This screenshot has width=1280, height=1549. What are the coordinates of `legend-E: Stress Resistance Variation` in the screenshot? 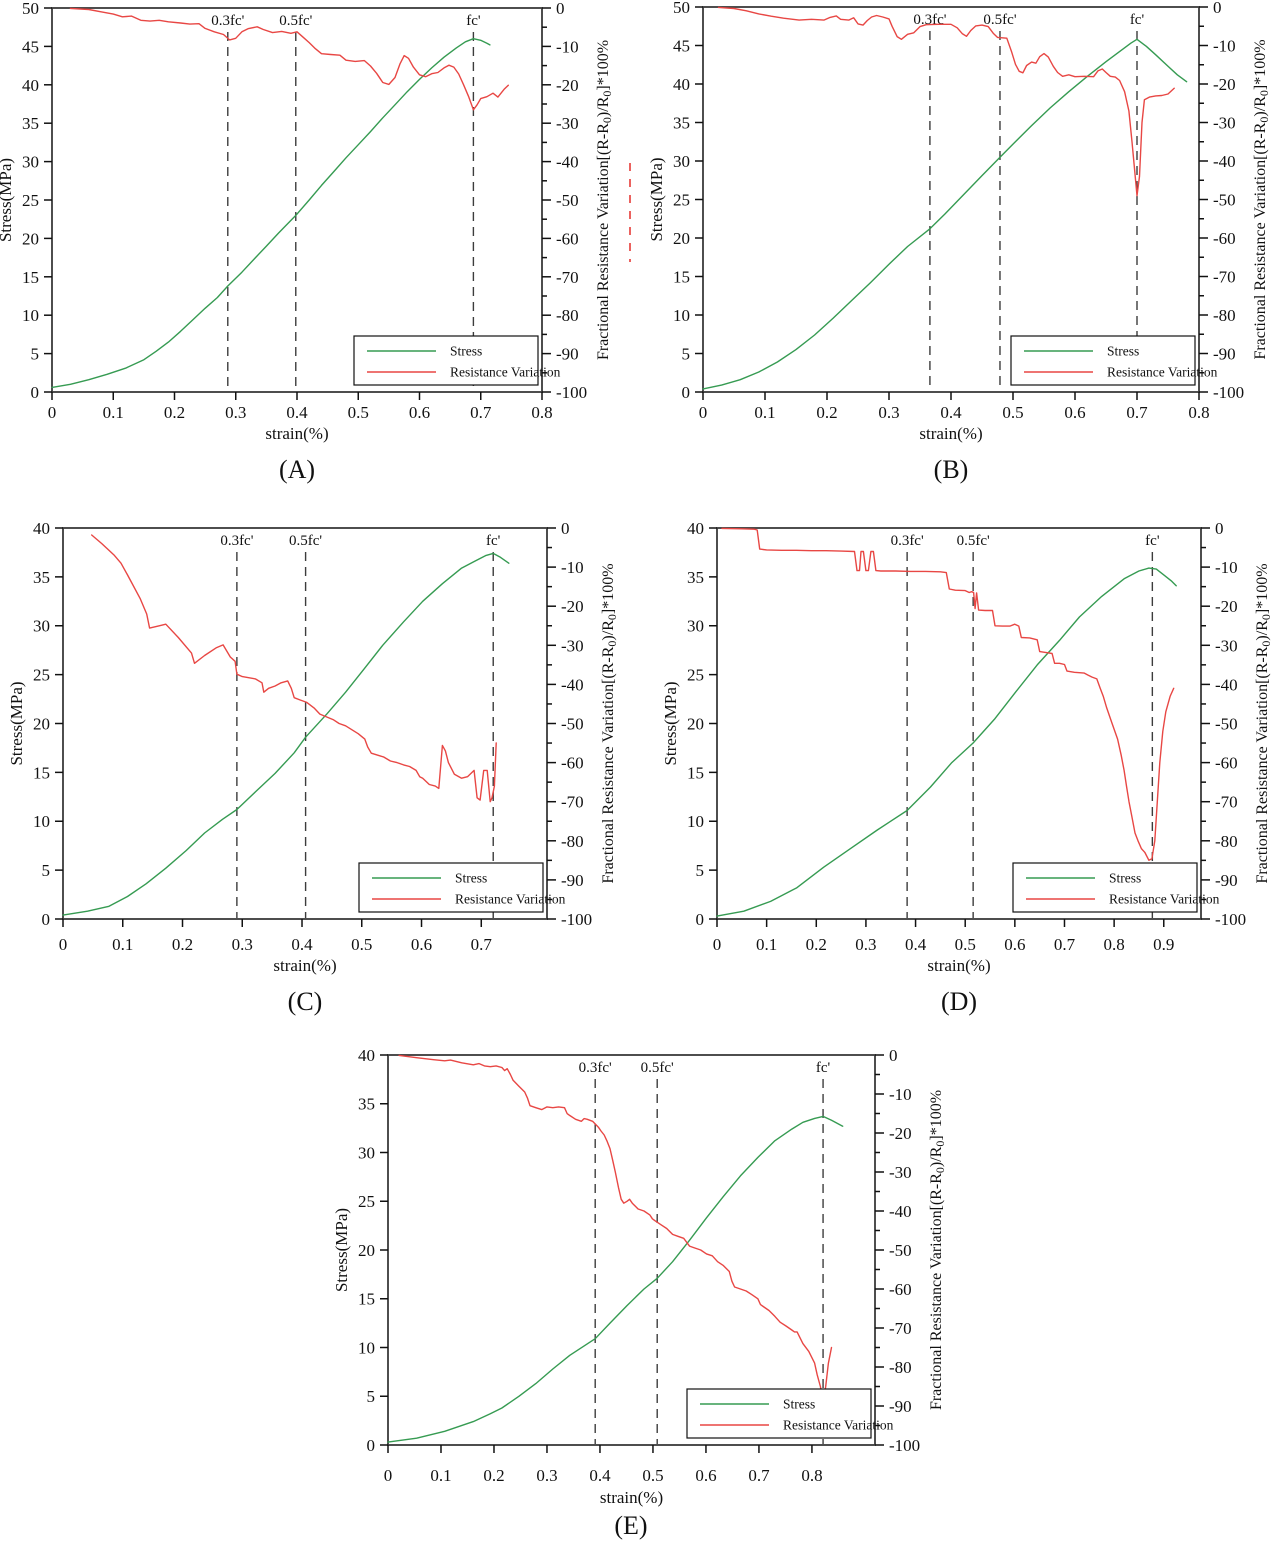 It's located at (790, 1413).